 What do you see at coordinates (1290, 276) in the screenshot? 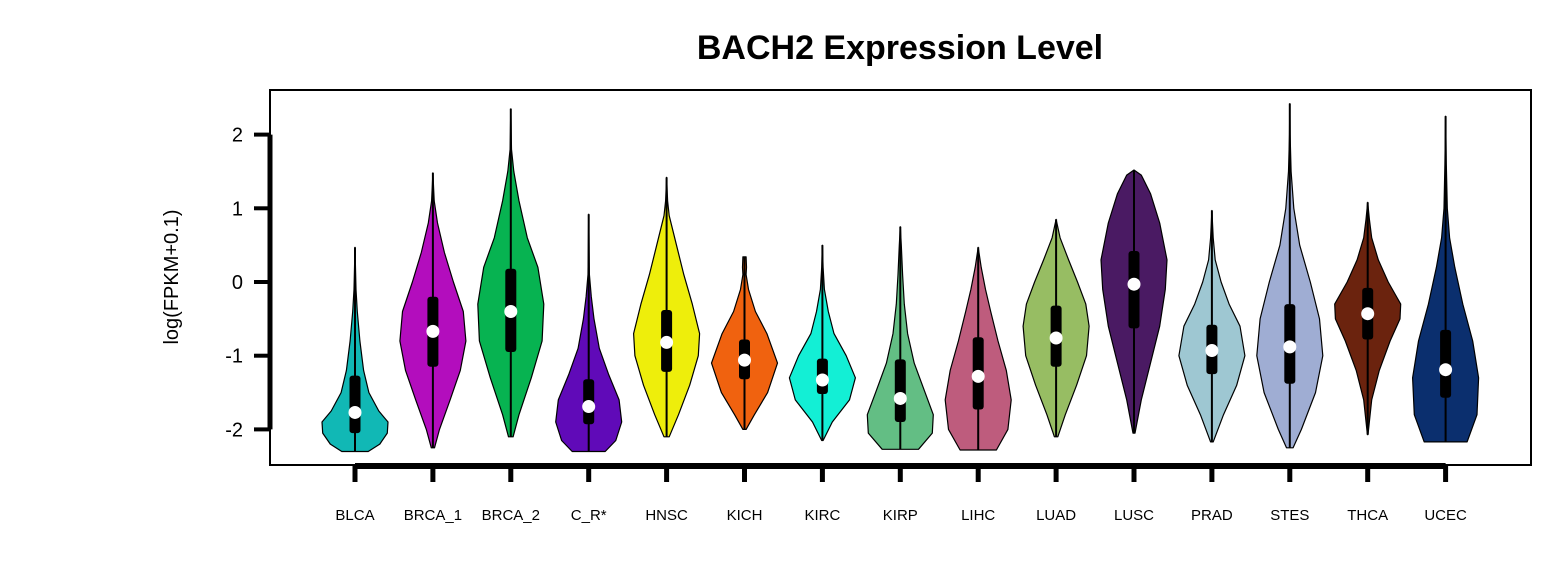
I see `violin-STES` at bounding box center [1290, 276].